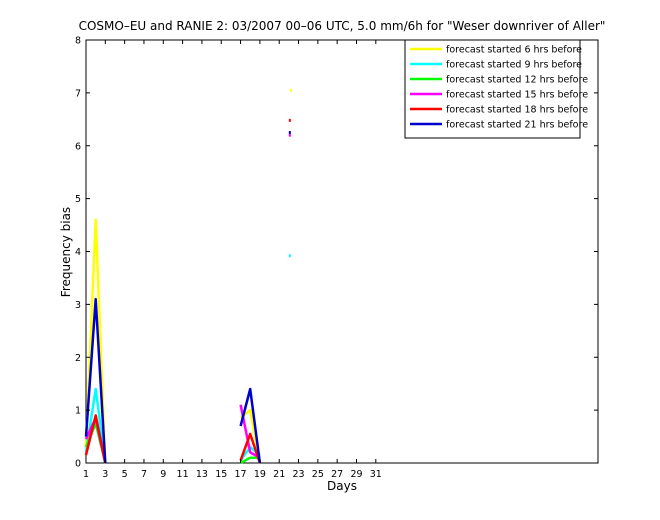  Describe the element at coordinates (66, 252) in the screenshot. I see `y-axis-label: Frequency bias` at that location.